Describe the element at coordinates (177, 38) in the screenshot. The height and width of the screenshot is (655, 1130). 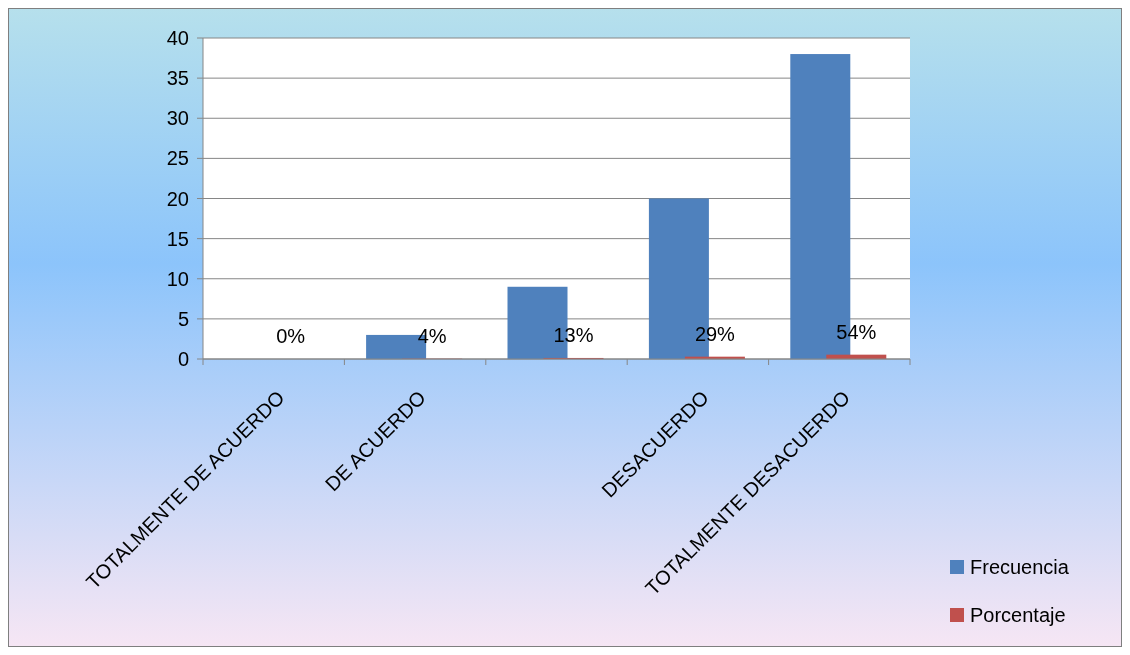
I see `y-tick-label: 40` at that location.